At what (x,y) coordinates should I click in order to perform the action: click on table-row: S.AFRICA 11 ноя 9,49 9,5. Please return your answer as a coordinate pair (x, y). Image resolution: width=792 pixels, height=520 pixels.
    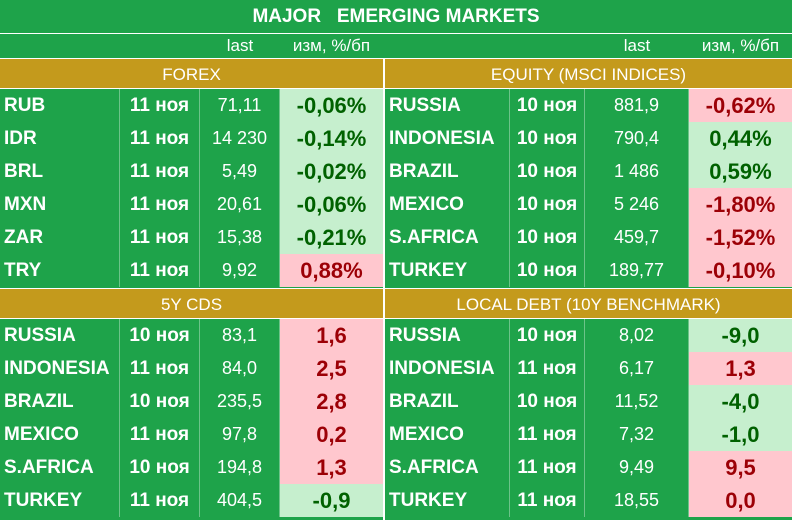
    Looking at the image, I should click on (588, 467).